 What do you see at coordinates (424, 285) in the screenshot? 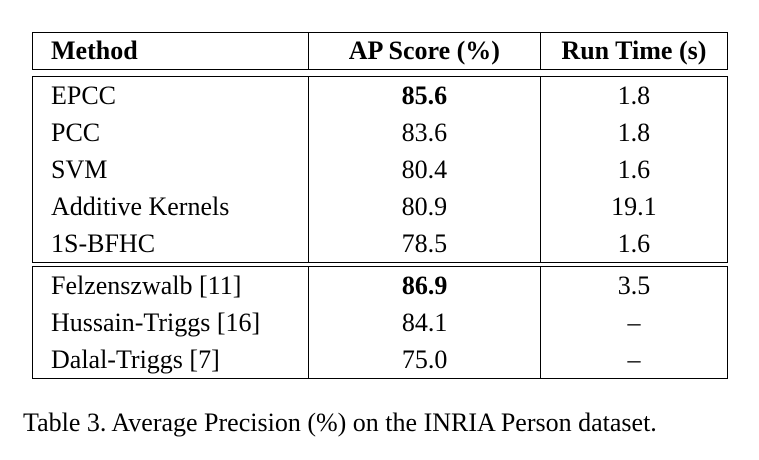
I see `ap-score-cell: 86.9` at bounding box center [424, 285].